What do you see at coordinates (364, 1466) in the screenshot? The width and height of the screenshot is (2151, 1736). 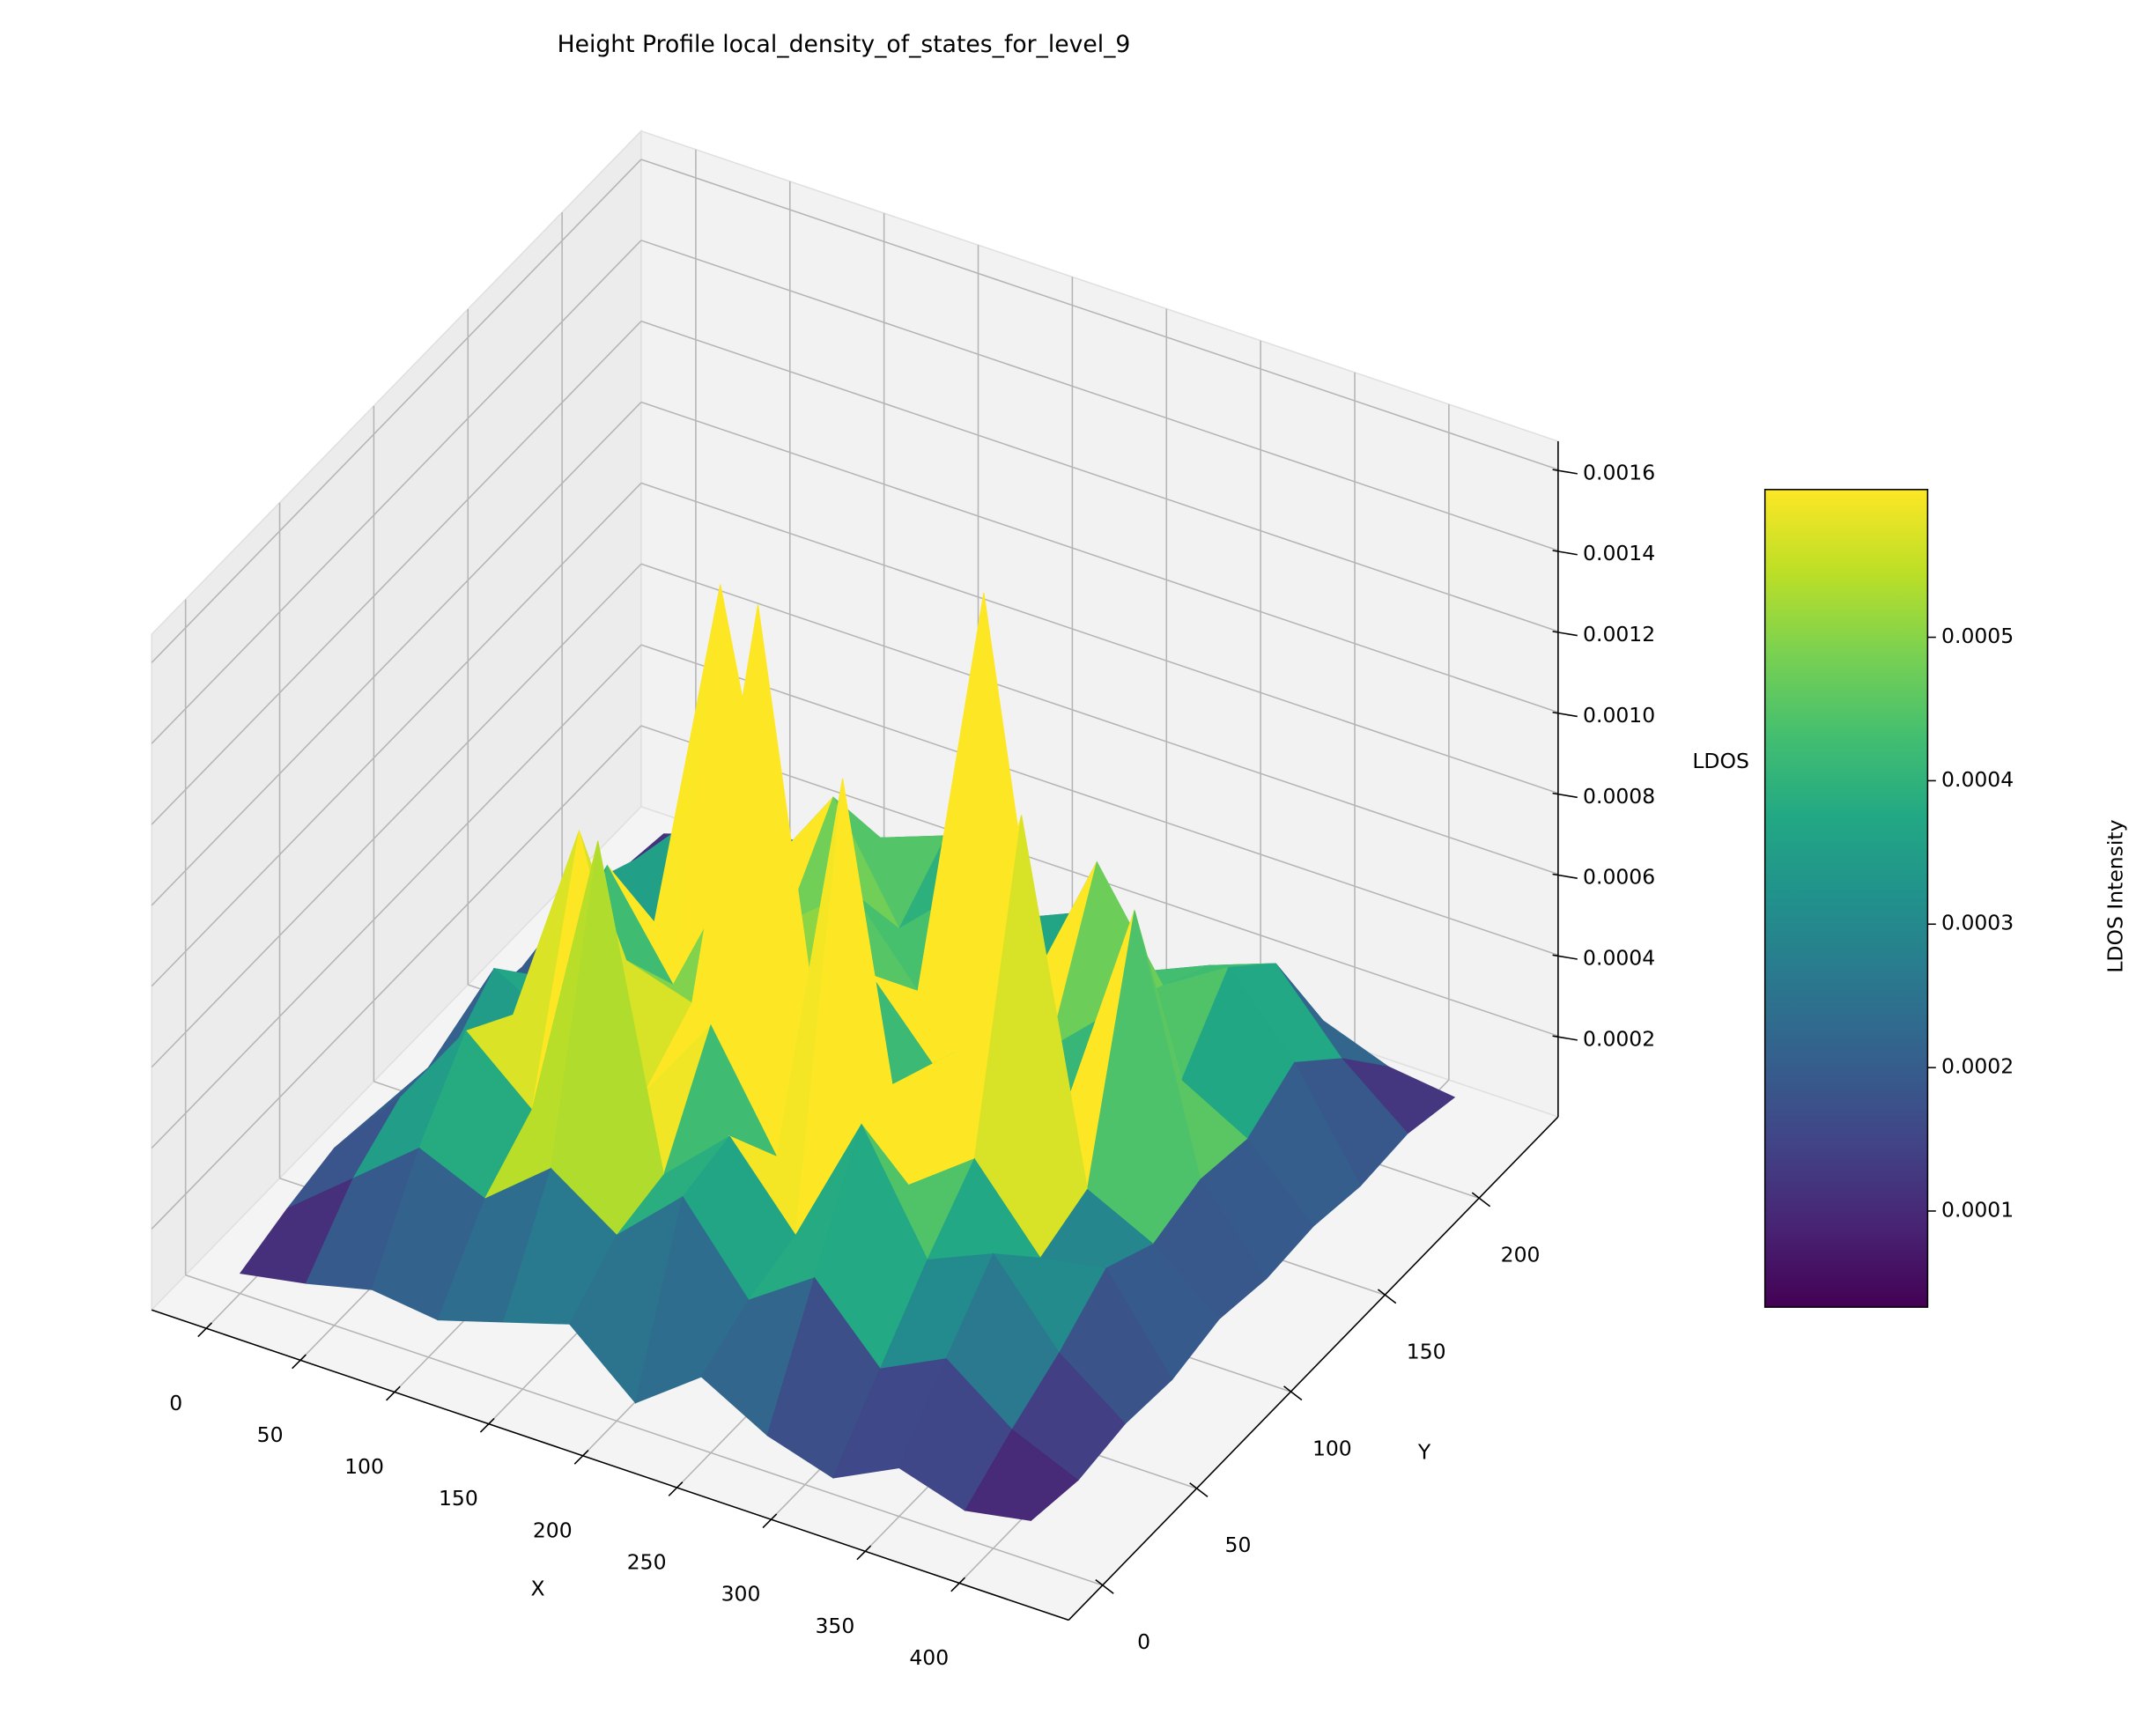 I see `x-tick-label: 100` at bounding box center [364, 1466].